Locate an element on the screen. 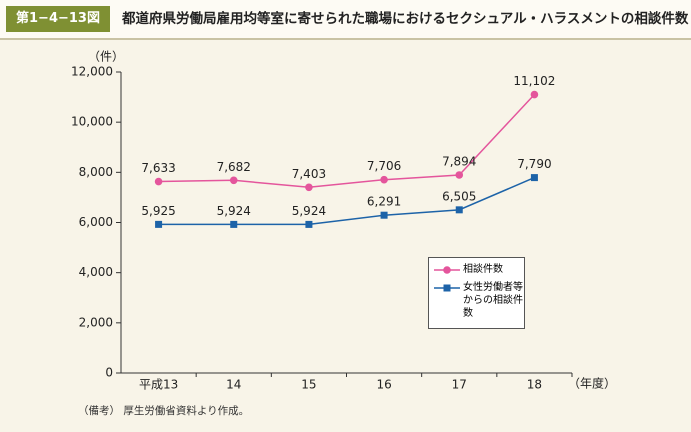  data-label: 7,706 is located at coordinates (384, 166).